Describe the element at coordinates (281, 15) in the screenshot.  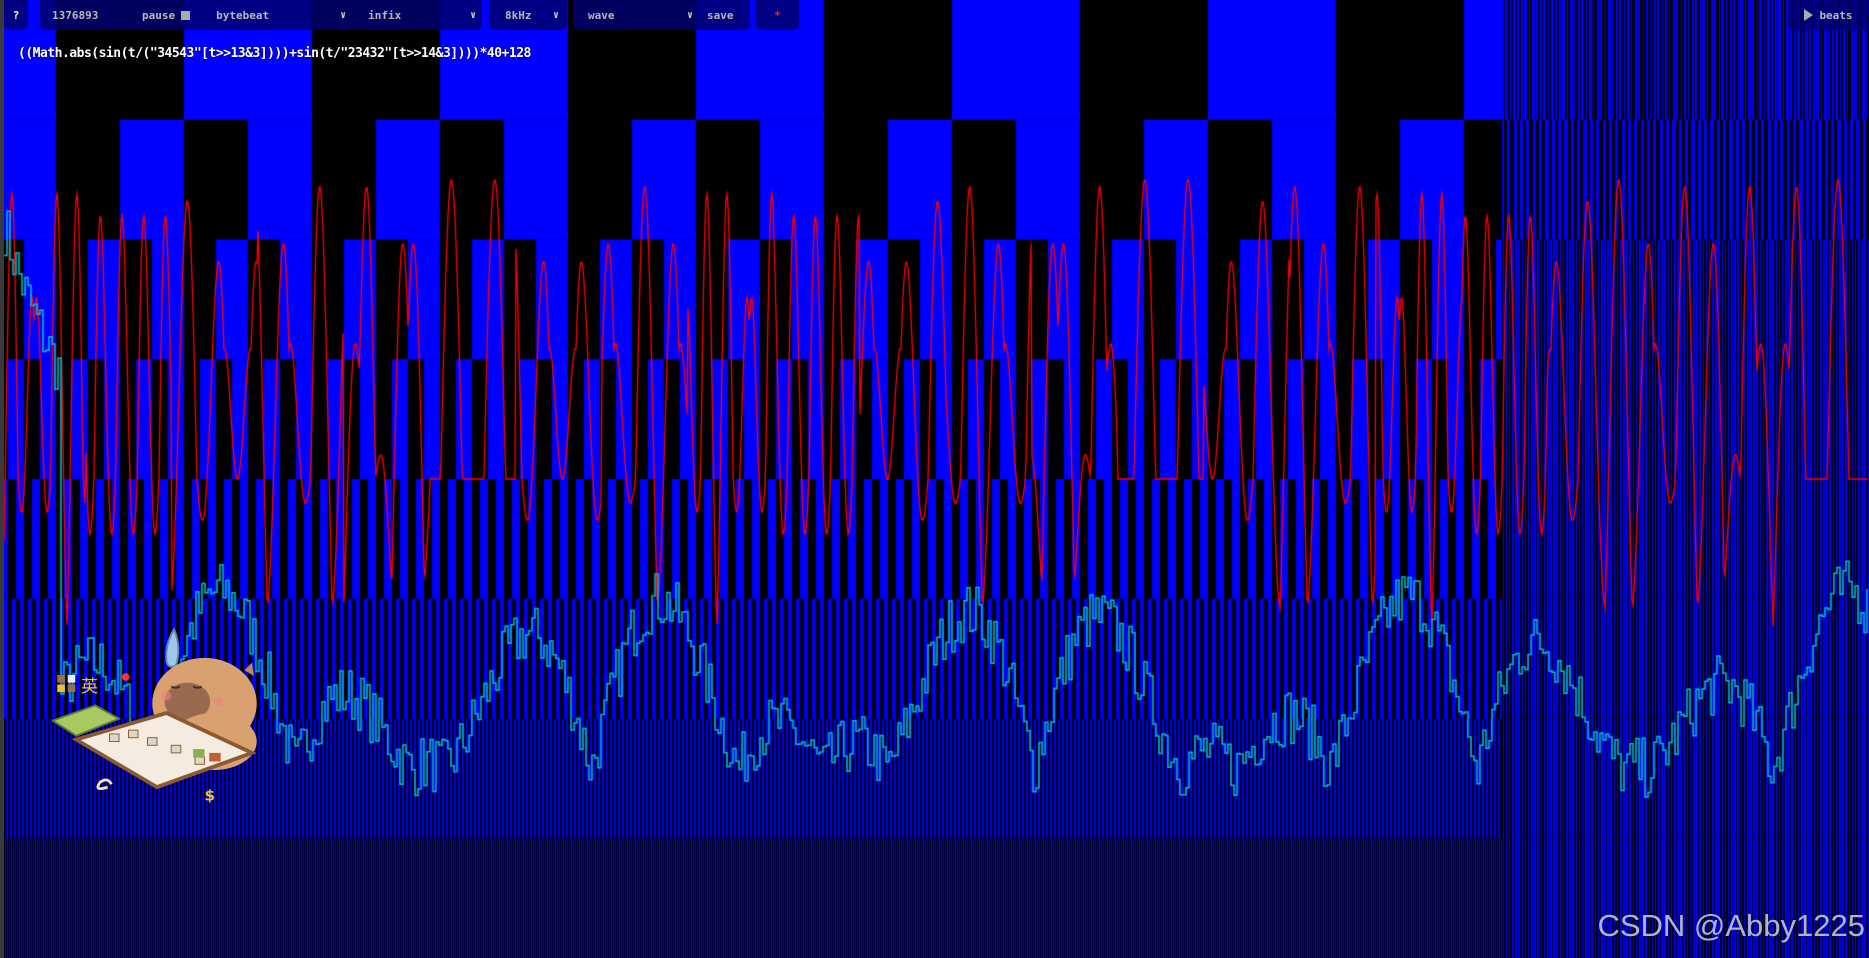
I see `mode-select: bytebeat ∨` at that location.